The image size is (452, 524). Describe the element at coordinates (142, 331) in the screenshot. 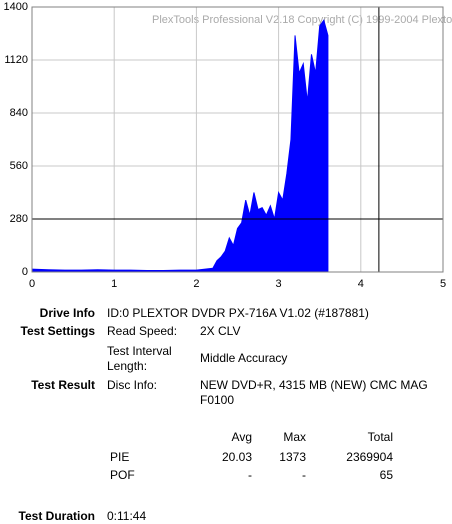

I see `setting-name: Read Speed:` at that location.